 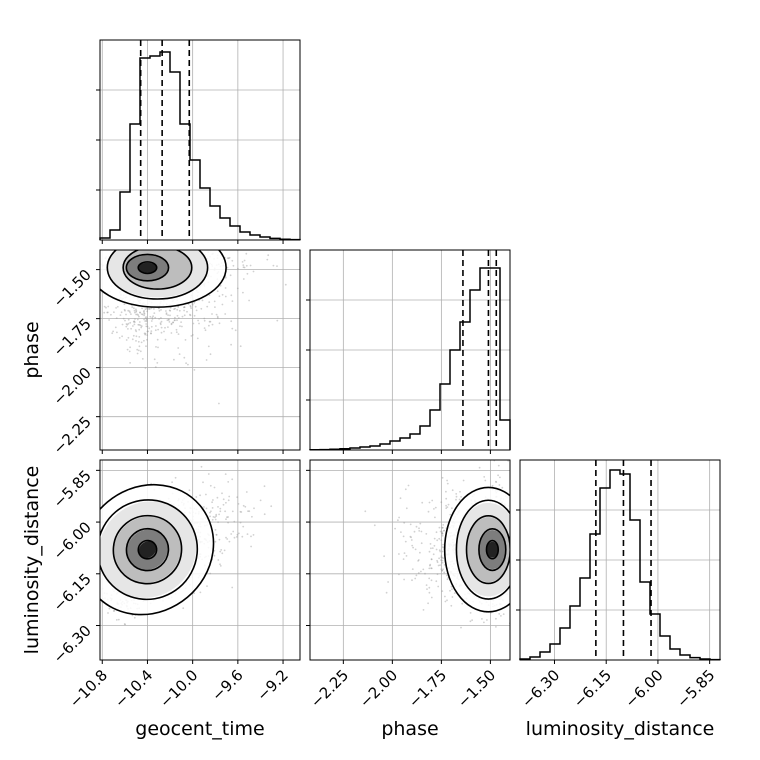 I want to click on x-tick-label: −6.00, so click(x=644, y=688).